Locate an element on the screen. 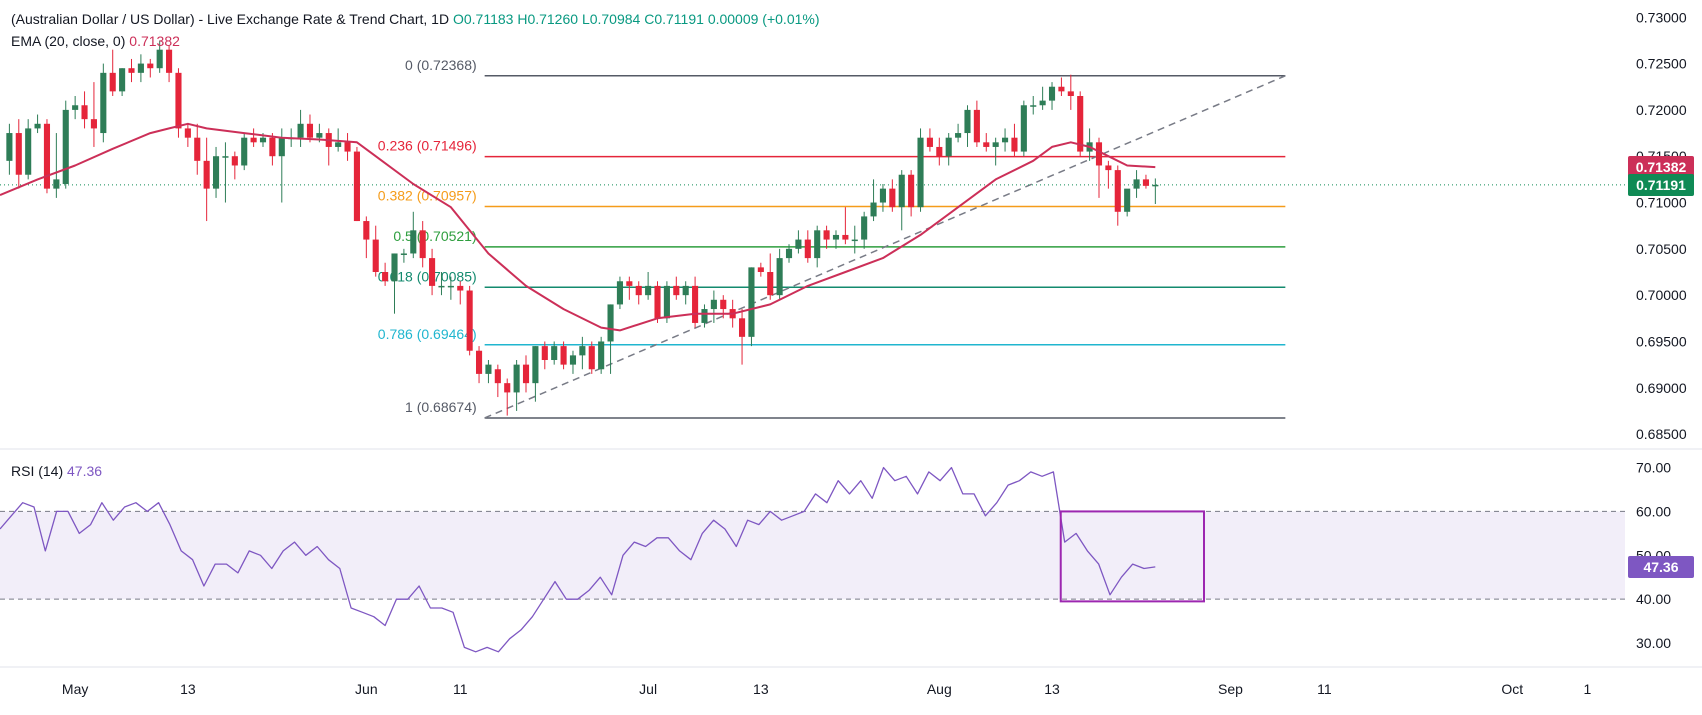 Image resolution: width=1702 pixels, height=715 pixels. fib-level-label: 0.618 (0.70085) is located at coordinates (427, 276).